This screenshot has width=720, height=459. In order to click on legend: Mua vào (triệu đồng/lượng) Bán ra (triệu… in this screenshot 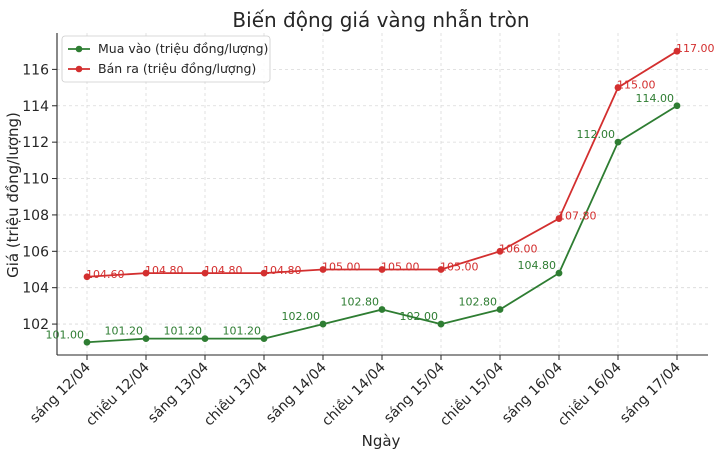, I will do `click(166, 59)`.